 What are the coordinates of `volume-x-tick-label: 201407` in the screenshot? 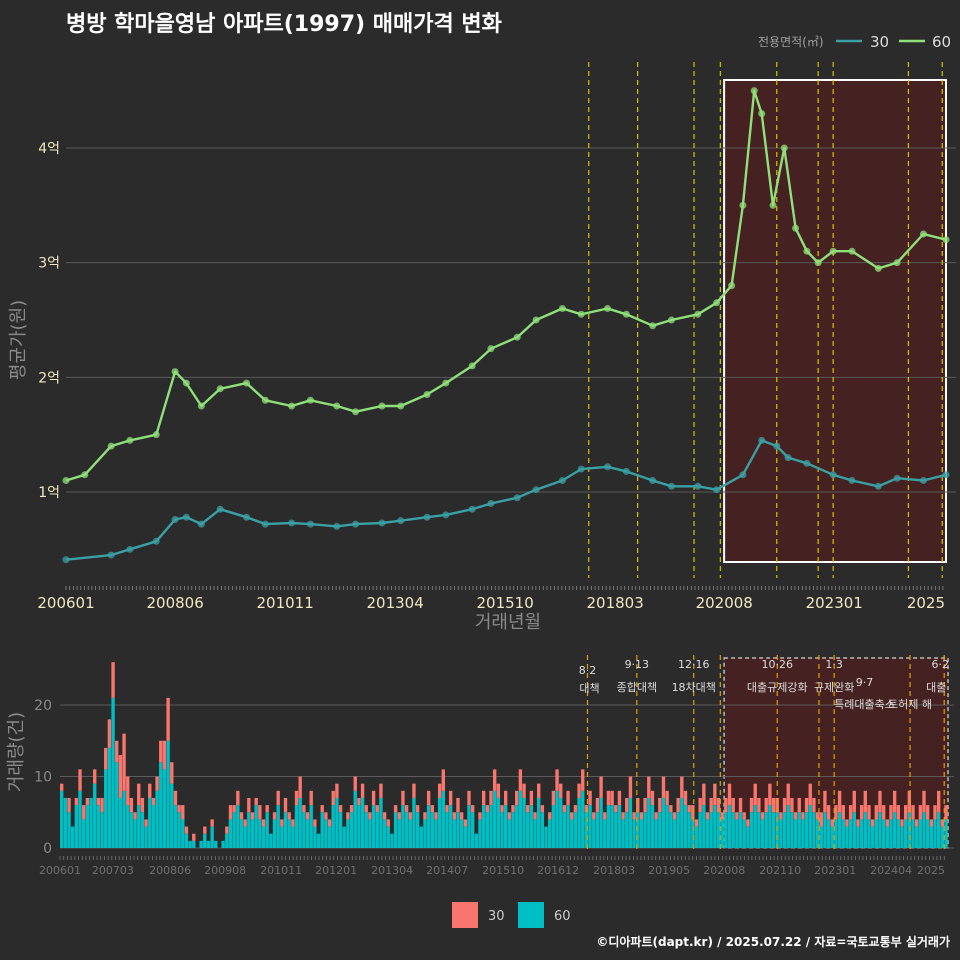 It's located at (447, 870).